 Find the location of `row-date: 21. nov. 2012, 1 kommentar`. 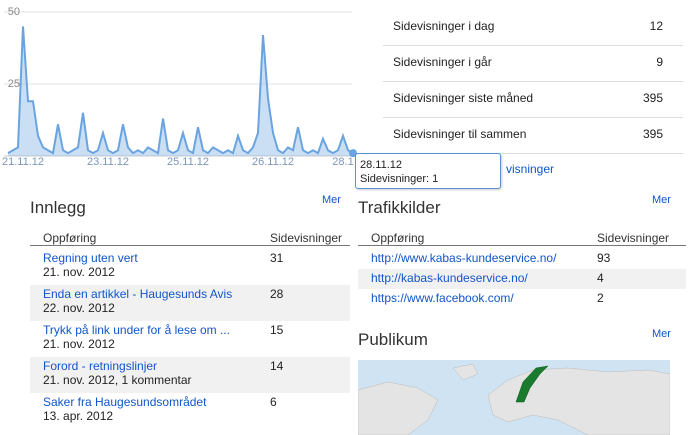

row-date: 21. nov. 2012, 1 kommentar is located at coordinates (117, 380).